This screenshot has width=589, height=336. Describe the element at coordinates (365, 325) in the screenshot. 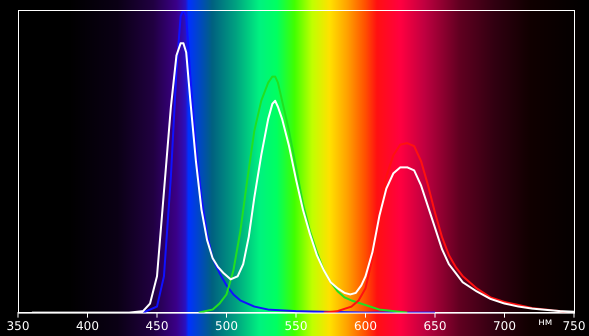

I see `x-tick-label: 600` at that location.